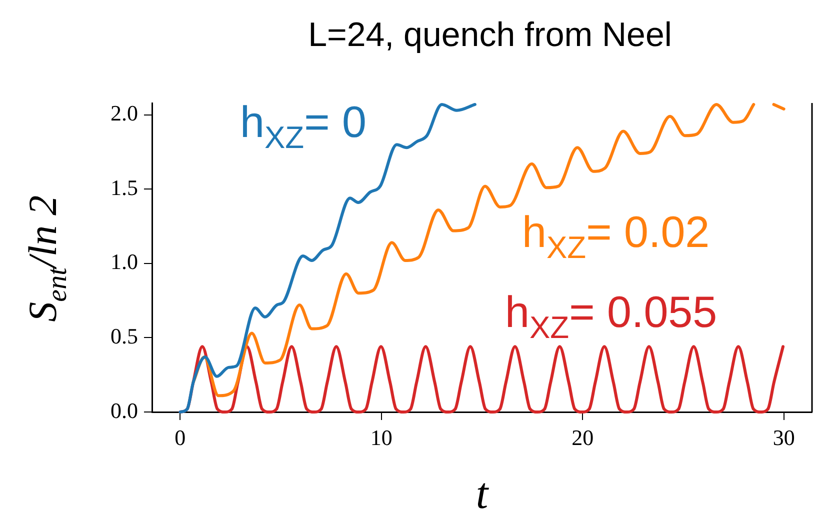 This screenshot has height=521, width=822. I want to click on y-tick-label: 1.0, so click(124, 261).